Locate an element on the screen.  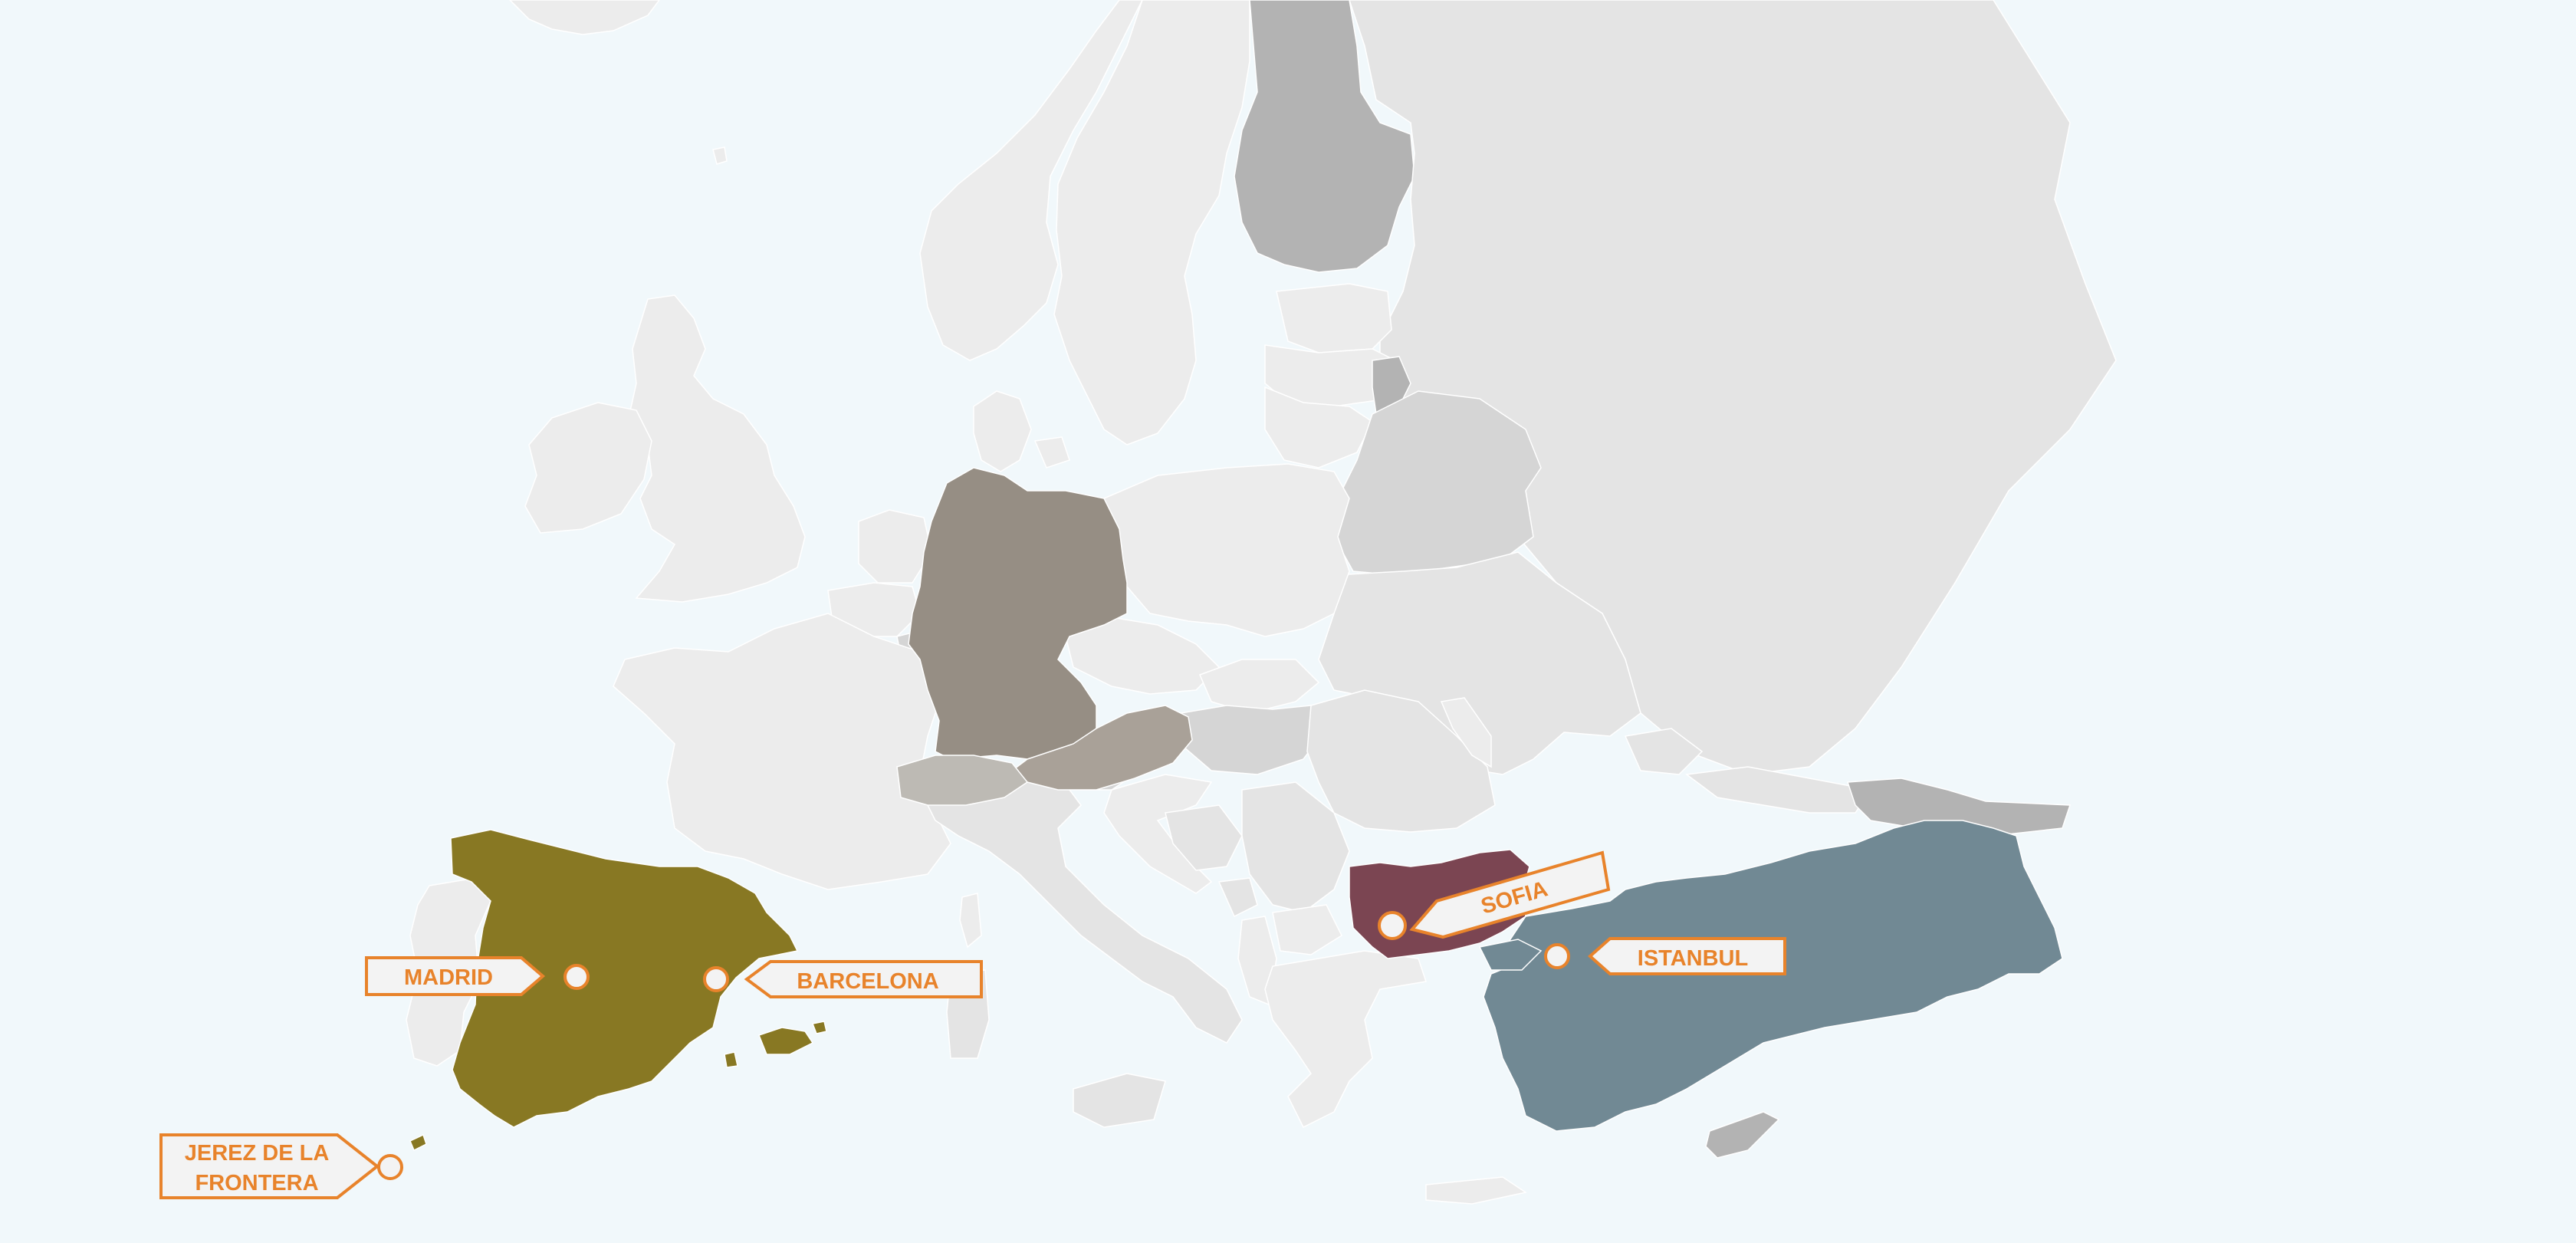
madrid-label: MADRID is located at coordinates (449, 977).